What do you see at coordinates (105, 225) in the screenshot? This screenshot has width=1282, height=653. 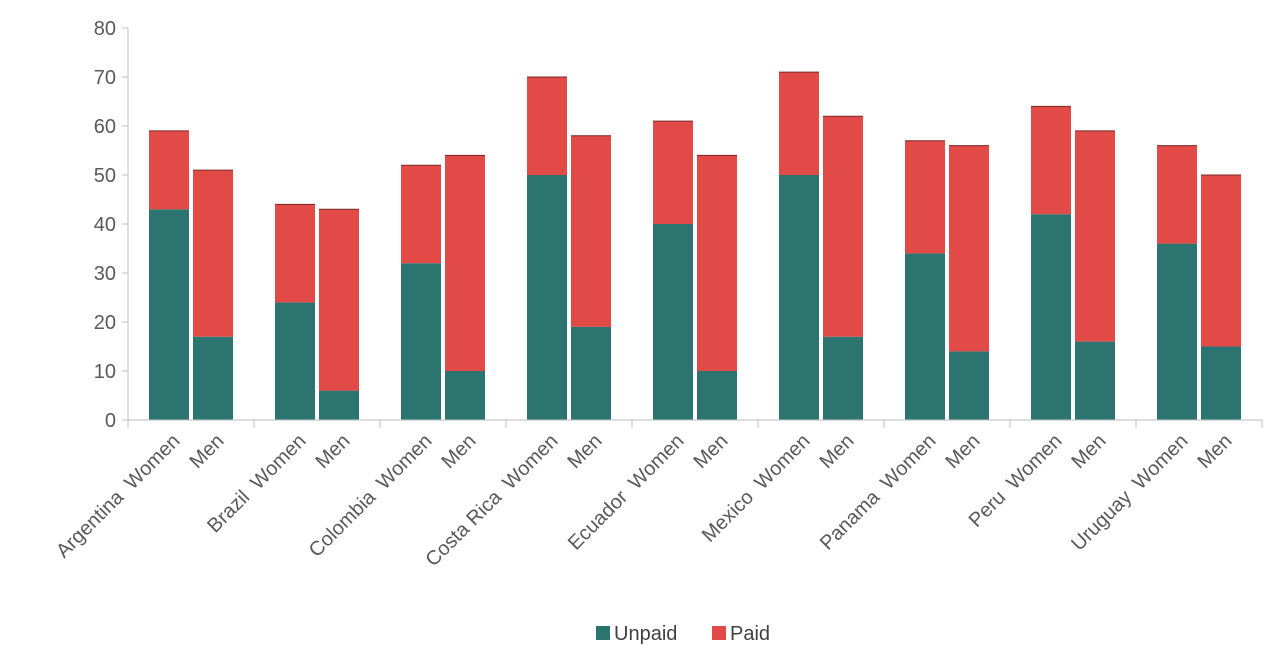 I see `y-tick-label: 40` at bounding box center [105, 225].